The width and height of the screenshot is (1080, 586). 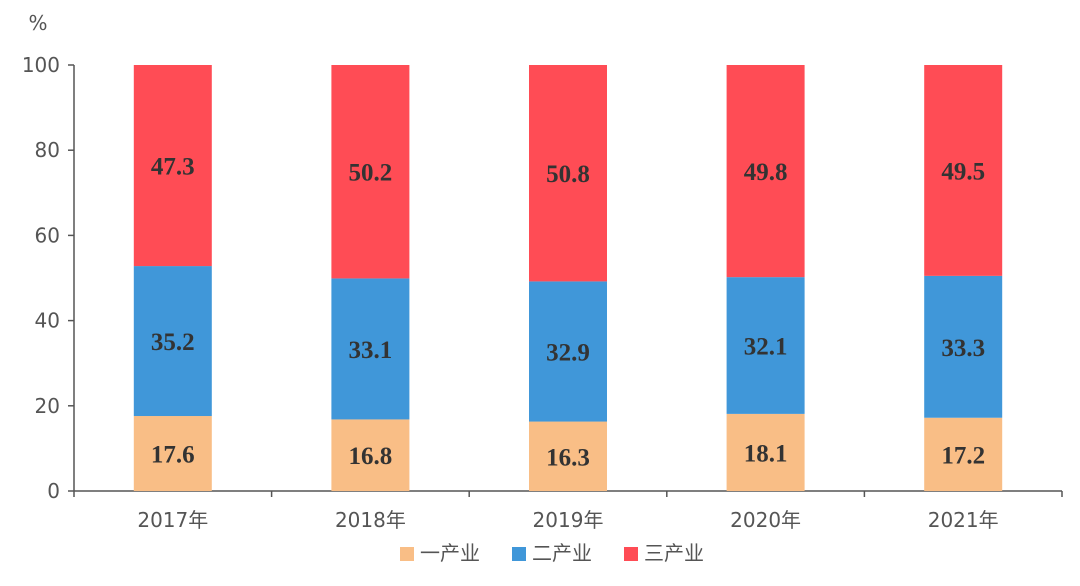 I want to click on y-tick-label: 20, so click(x=47, y=406).